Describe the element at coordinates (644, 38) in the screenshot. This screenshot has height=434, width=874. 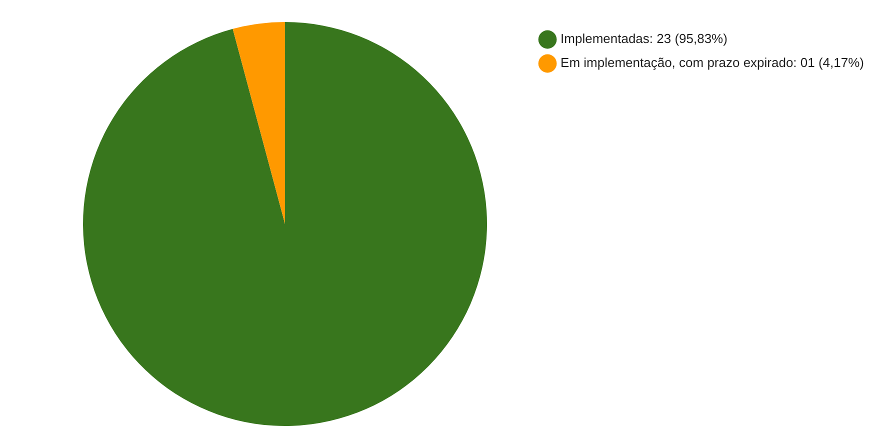
I see `legend-label: Implementadas: 23 (95,83%)` at that location.